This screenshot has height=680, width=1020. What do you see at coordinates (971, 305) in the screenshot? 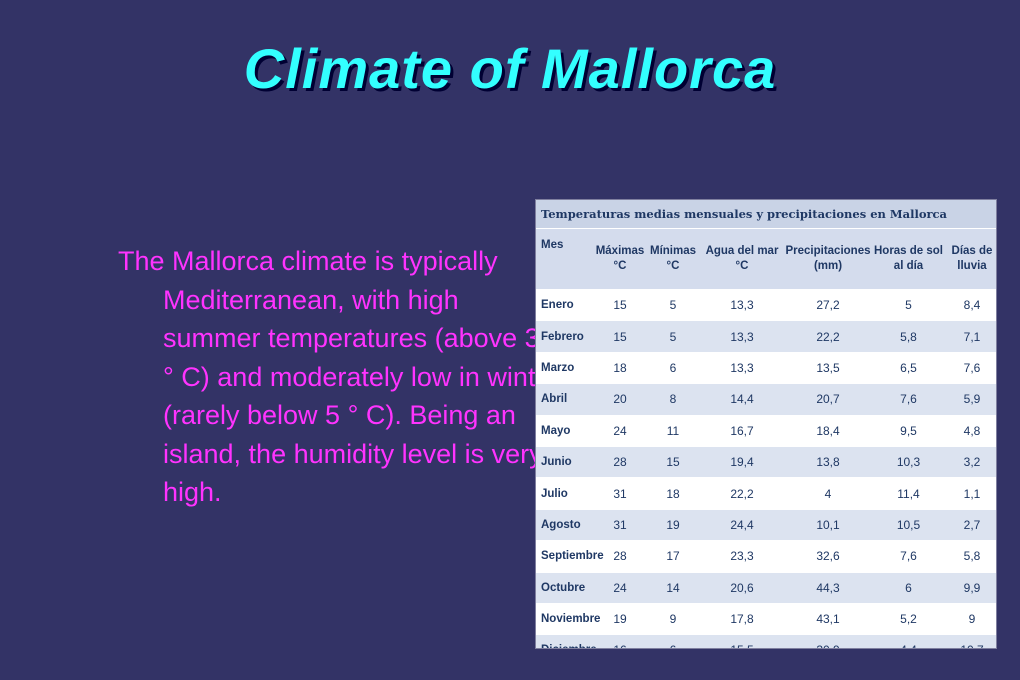
I see `value-cell: 8,4` at bounding box center [971, 305].